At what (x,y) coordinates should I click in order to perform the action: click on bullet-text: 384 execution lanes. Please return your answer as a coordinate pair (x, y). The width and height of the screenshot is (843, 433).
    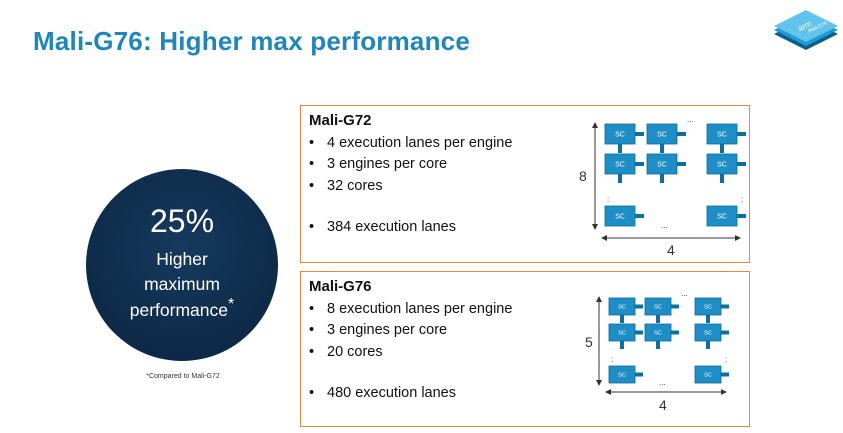
    Looking at the image, I should click on (391, 227).